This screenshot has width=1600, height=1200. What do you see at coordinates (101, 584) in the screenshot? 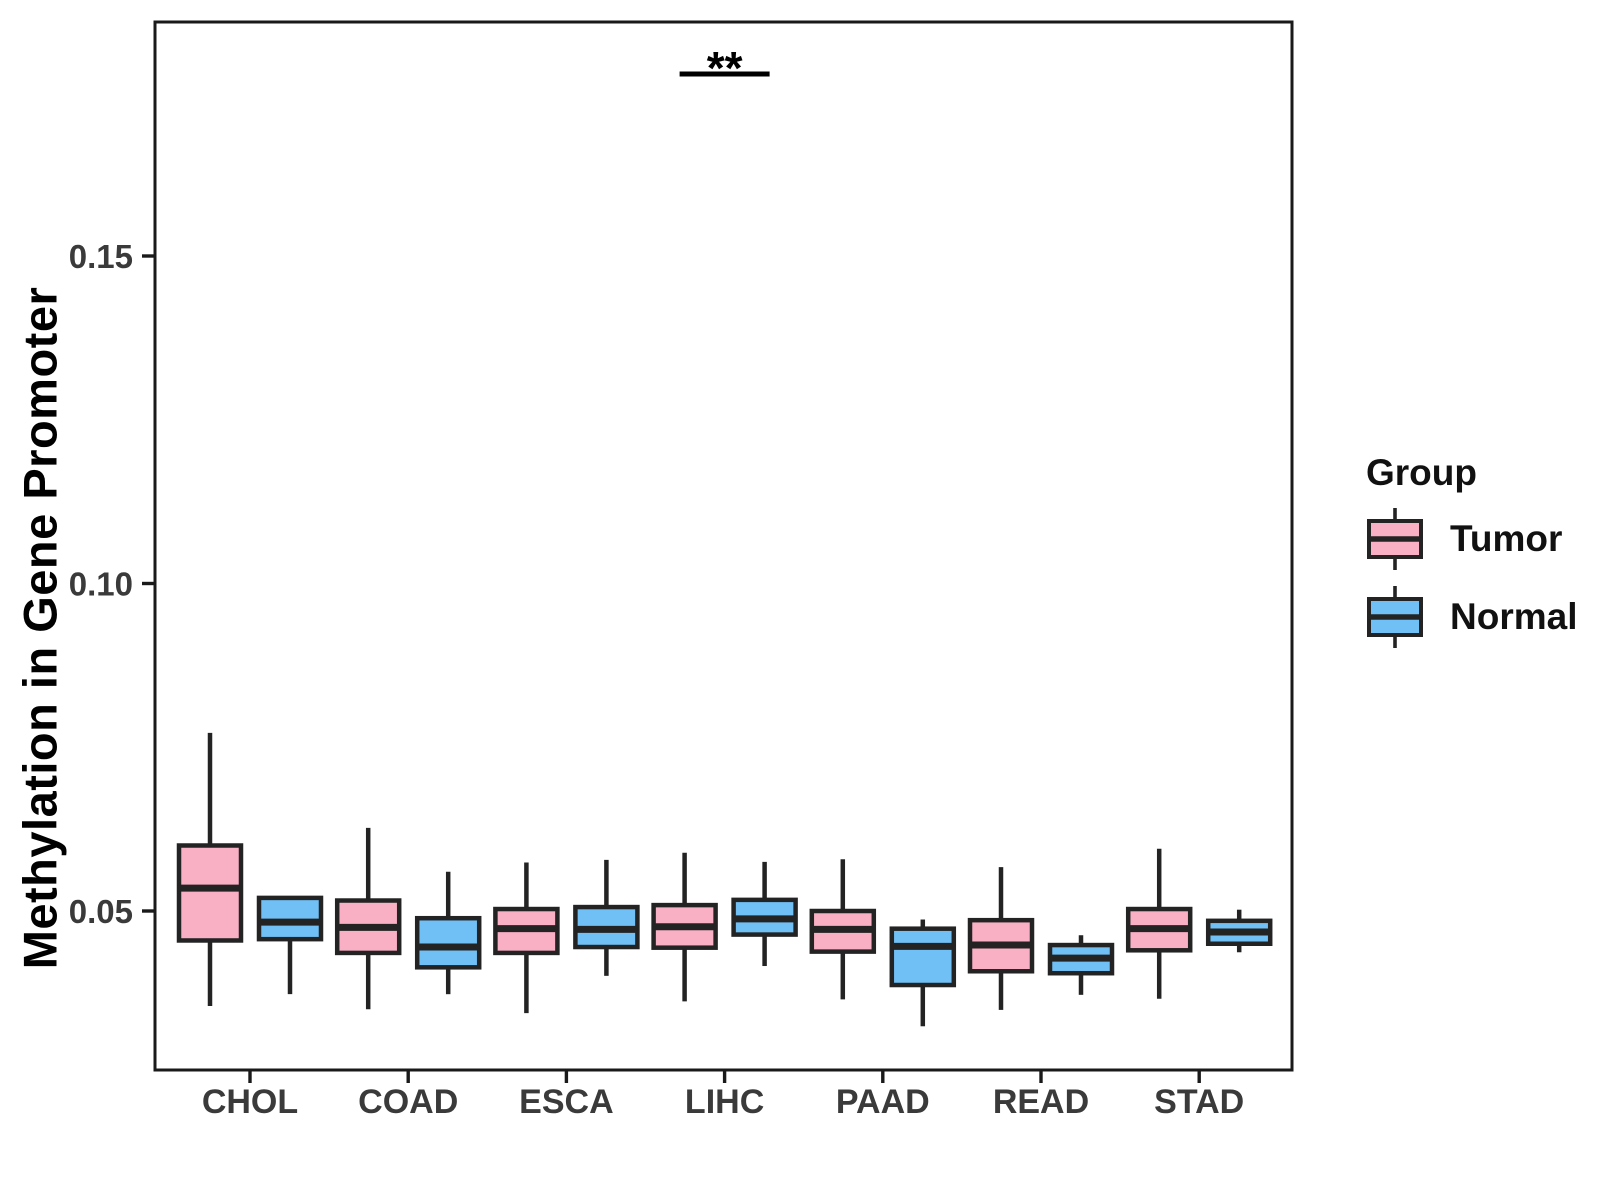
I see `y-tick-label: 0.10` at bounding box center [101, 584].